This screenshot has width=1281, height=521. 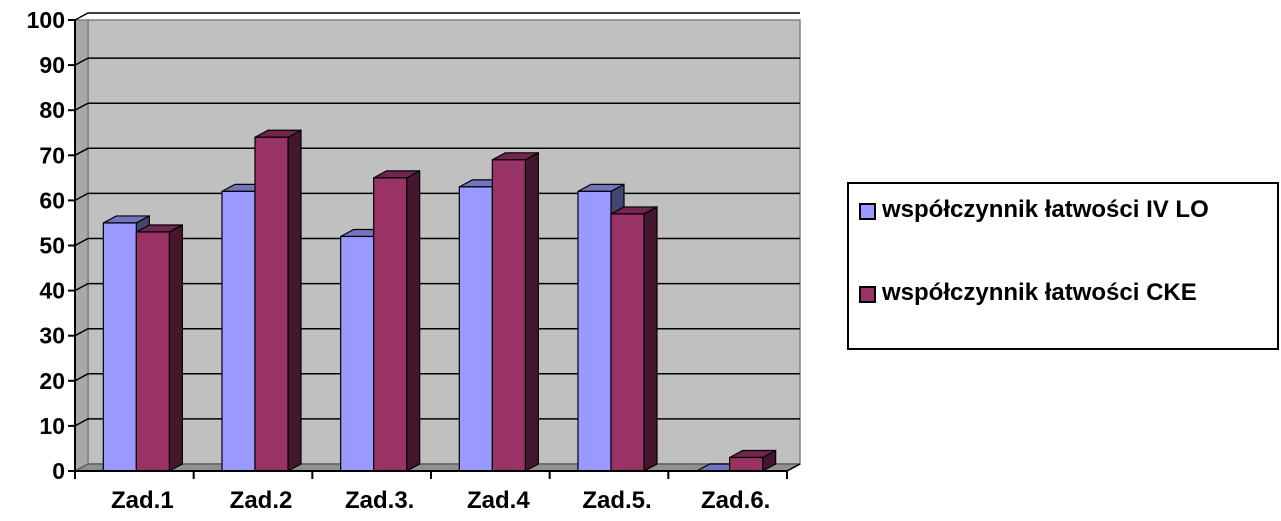 What do you see at coordinates (52, 110) in the screenshot?
I see `y-tick-label: 80` at bounding box center [52, 110].